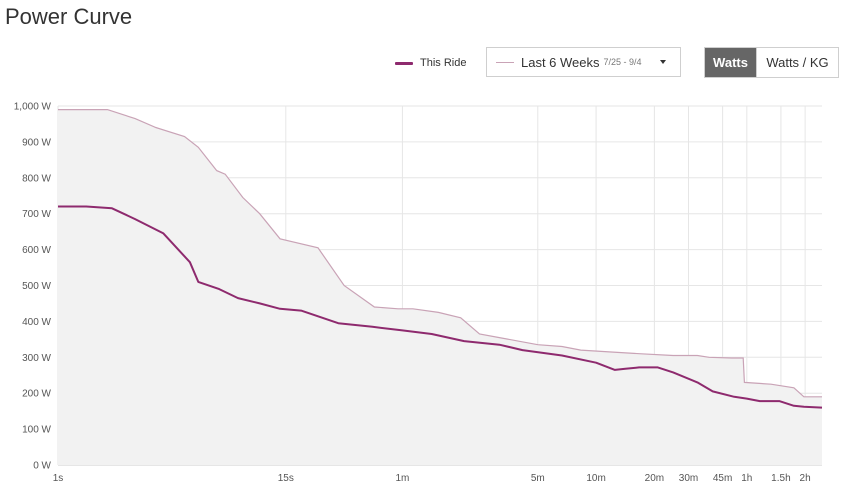 Image resolution: width=846 pixels, height=490 pixels. Describe the element at coordinates (404, 63) in the screenshot. I see `this-ride-swatch` at that location.